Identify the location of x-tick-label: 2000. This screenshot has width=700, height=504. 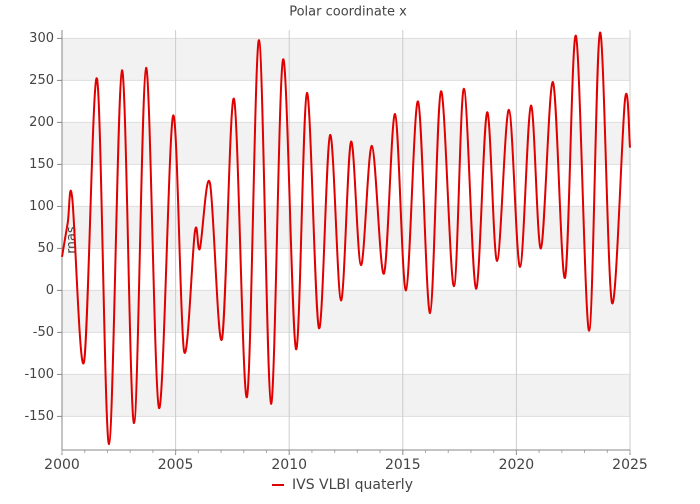
(62, 465).